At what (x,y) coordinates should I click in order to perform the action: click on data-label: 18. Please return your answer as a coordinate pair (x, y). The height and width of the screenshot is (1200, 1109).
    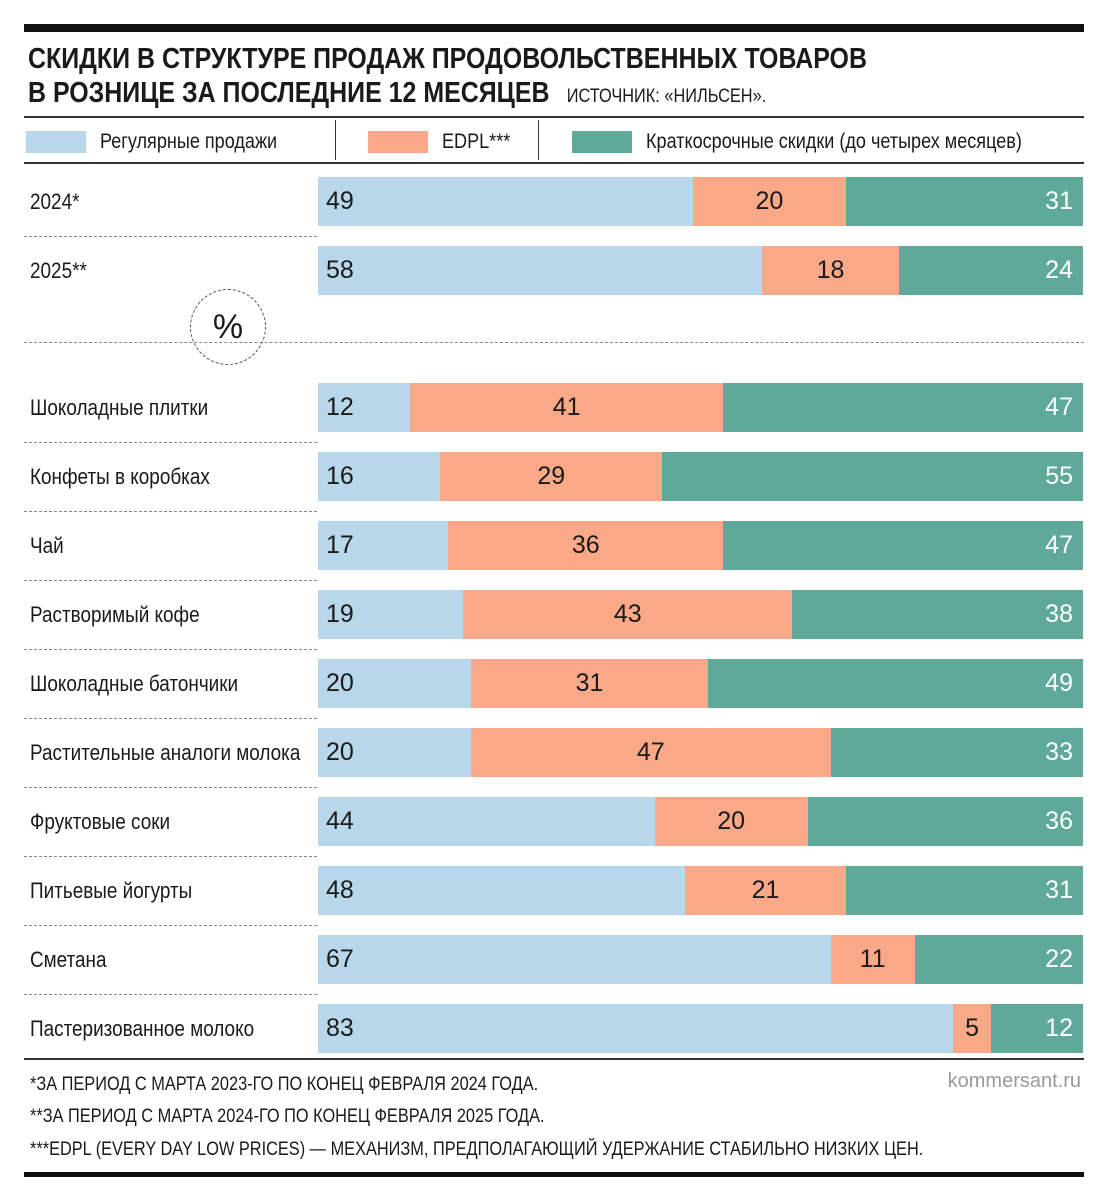
    Looking at the image, I should click on (830, 270).